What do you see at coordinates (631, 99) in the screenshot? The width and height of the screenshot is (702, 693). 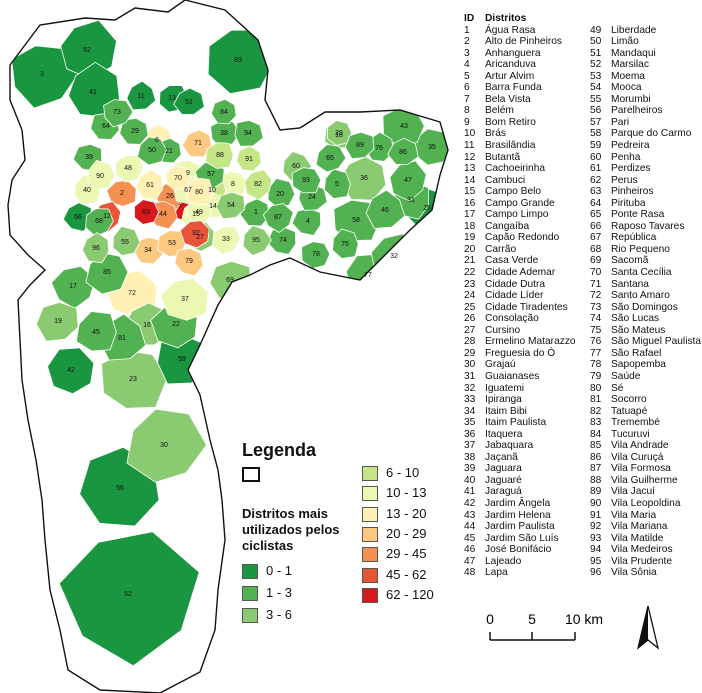 I see `district-name: Morumbi` at bounding box center [631, 99].